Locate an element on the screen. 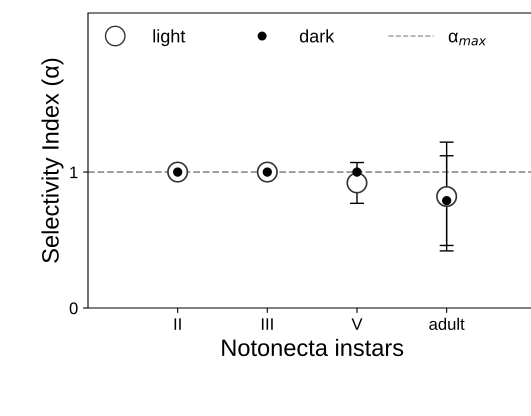  x-tick-label: II is located at coordinates (177, 324).